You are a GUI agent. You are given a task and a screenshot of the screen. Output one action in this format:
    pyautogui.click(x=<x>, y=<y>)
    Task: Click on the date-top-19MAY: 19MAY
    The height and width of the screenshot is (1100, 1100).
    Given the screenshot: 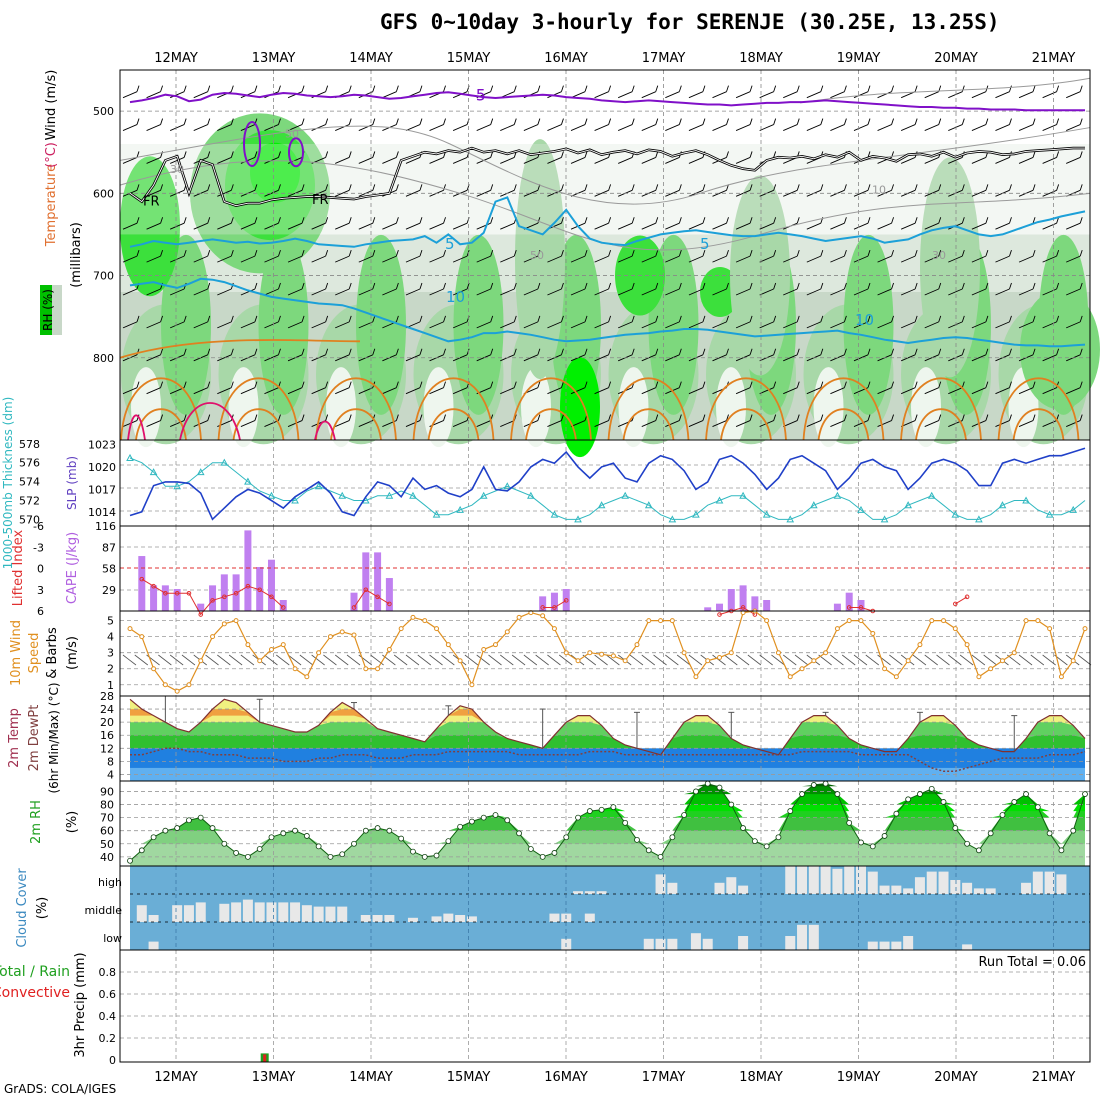 What is the action you would take?
    pyautogui.click(x=859, y=58)
    